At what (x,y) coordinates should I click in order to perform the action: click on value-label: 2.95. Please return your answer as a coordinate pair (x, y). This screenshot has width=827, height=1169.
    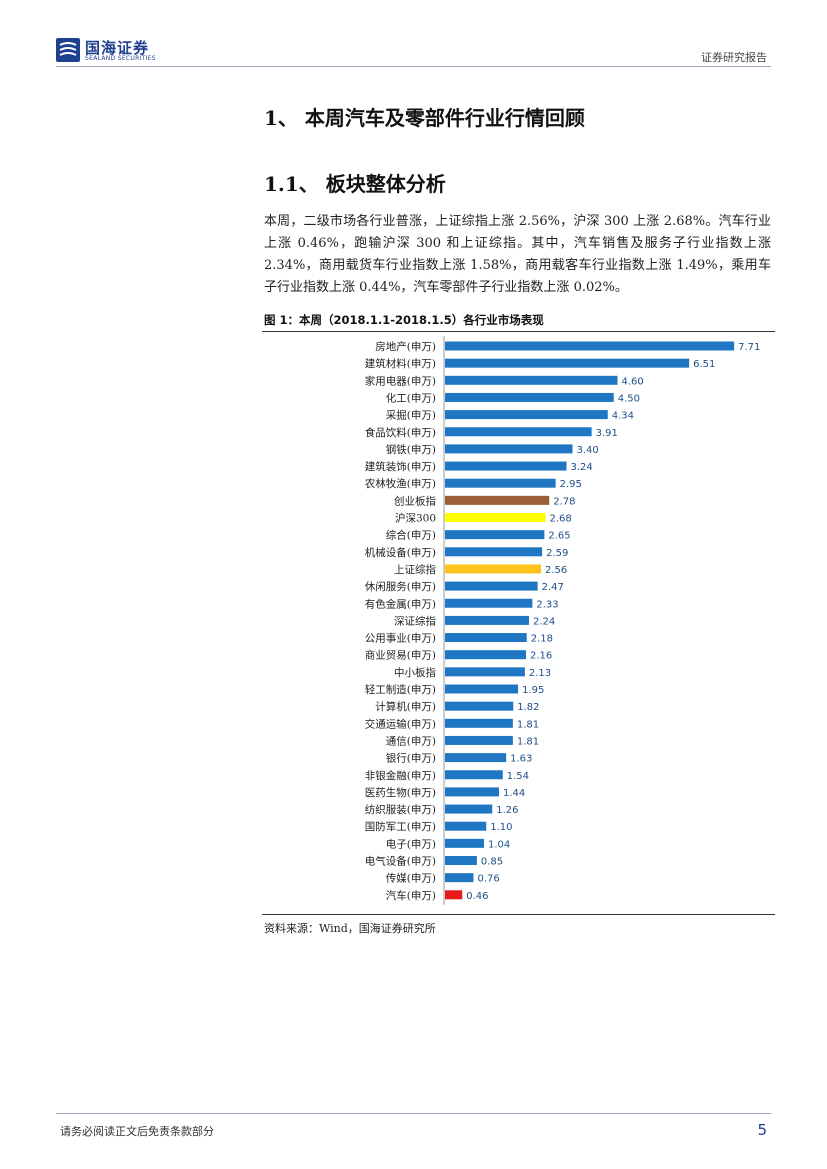
    Looking at the image, I should click on (571, 484).